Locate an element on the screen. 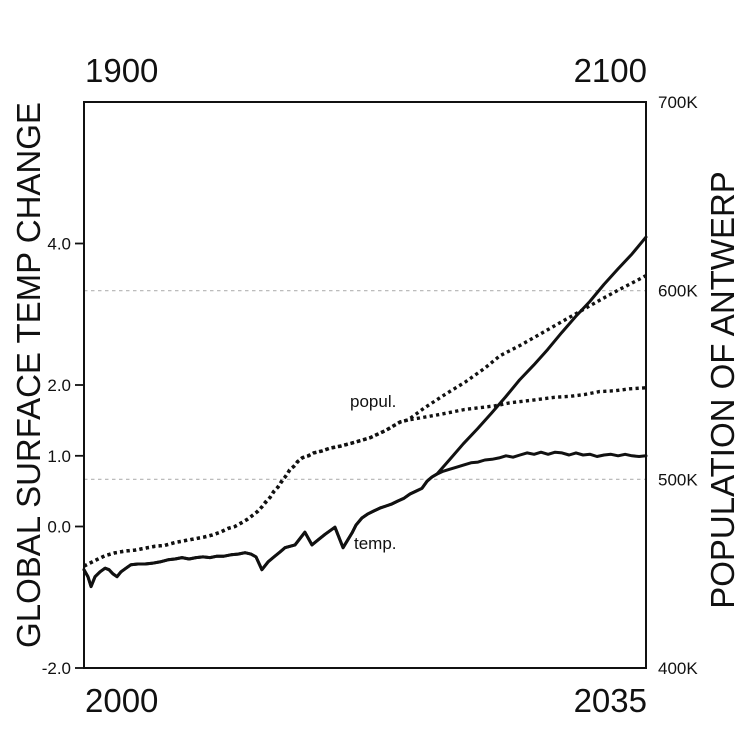 The width and height of the screenshot is (750, 750). bottom-axis-label-start: 2000 is located at coordinates (121, 700).